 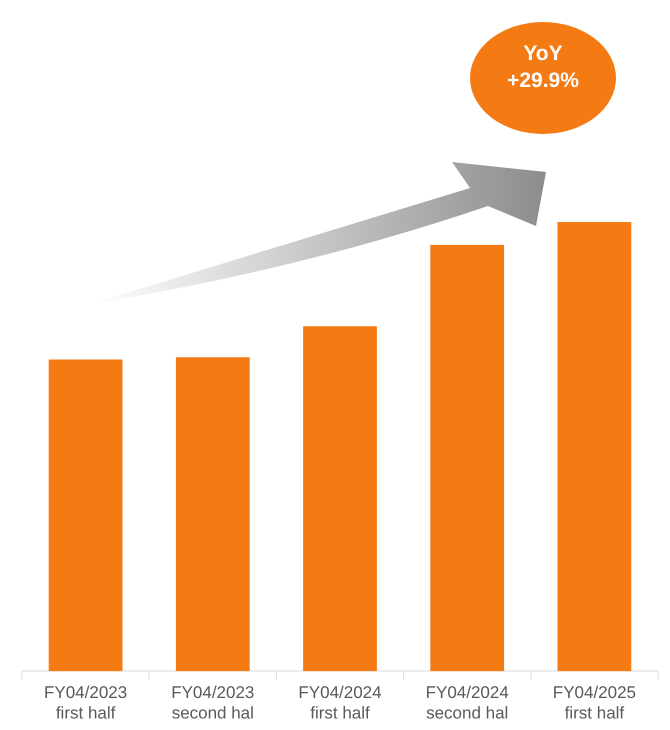 I want to click on x-tick-label: FY04/2023 first half, so click(x=86, y=702).